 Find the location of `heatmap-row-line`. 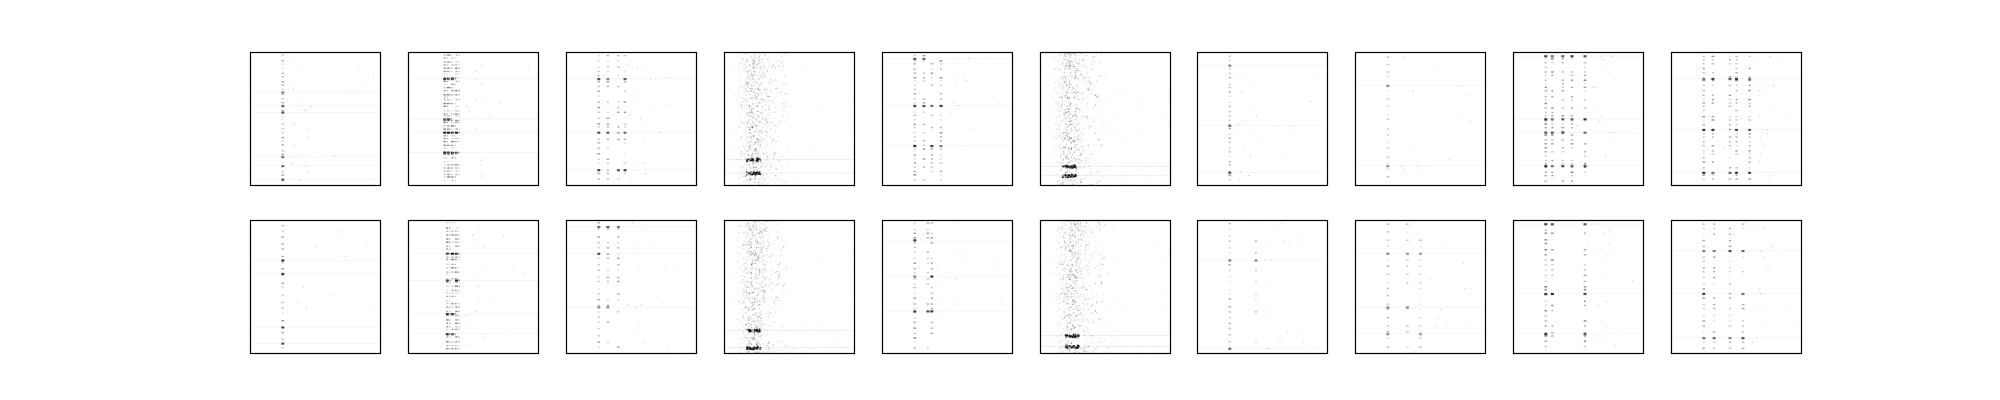

heatmap-row-line is located at coordinates (473, 280).